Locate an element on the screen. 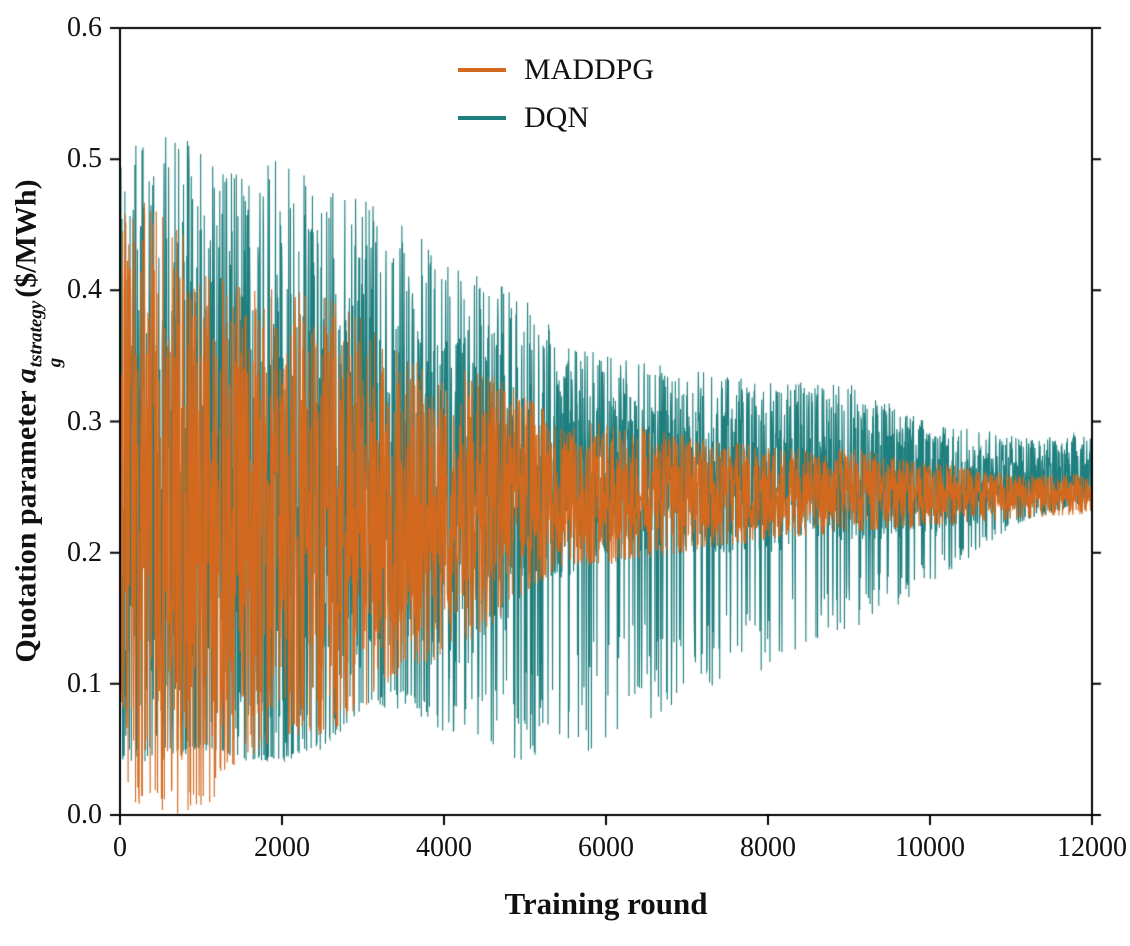 The image size is (1130, 946). y-tick-label: 0.3 is located at coordinates (84, 421).